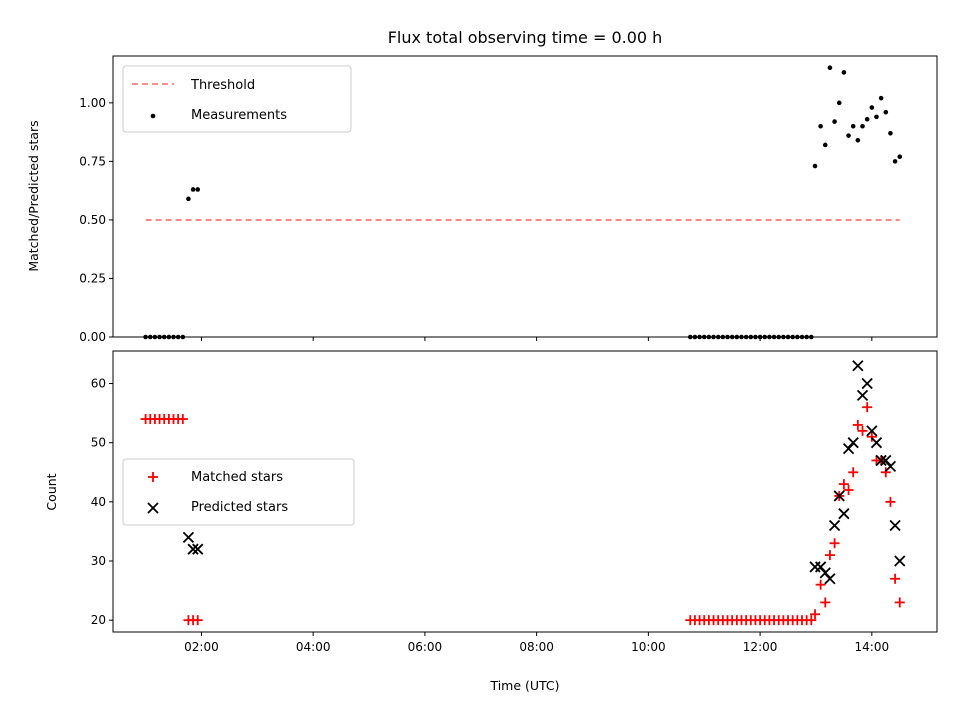 This screenshot has height=725, width=960. I want to click on x-tick-label: 10:00, so click(648, 647).